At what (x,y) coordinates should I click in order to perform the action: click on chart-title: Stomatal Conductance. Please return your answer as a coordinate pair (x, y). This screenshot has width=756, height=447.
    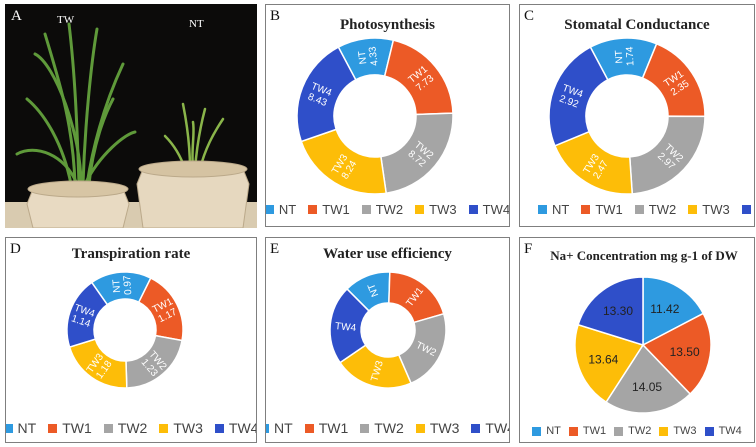
    Looking at the image, I should click on (637, 25).